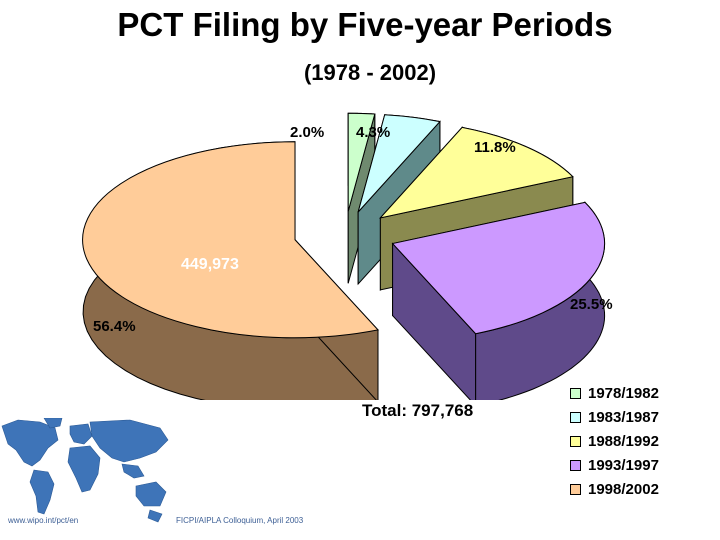 The image size is (720, 540). I want to click on continent-africa, so click(84, 469).